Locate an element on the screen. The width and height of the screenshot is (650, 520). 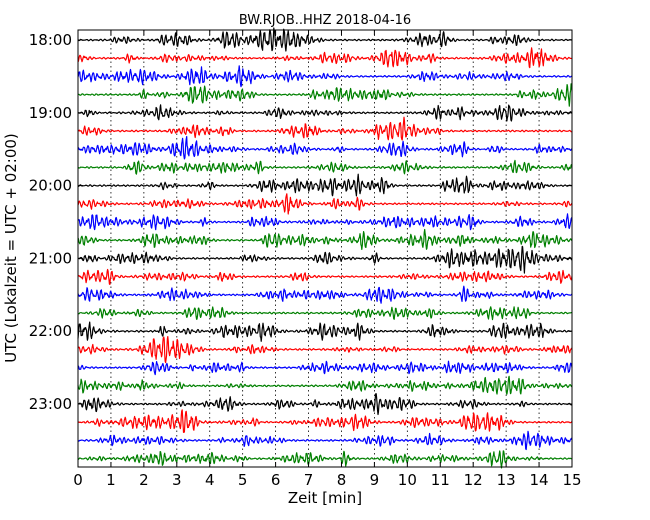
chart-title: BW.RJOB..HHZ 2018-04-16 is located at coordinates (325, 20).